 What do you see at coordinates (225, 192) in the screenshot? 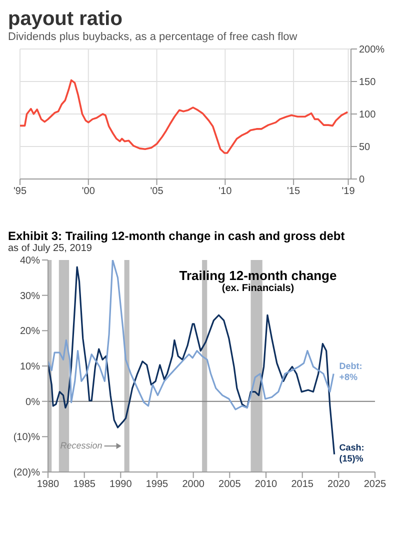
I see `x-tick-label: '10` at bounding box center [225, 192].